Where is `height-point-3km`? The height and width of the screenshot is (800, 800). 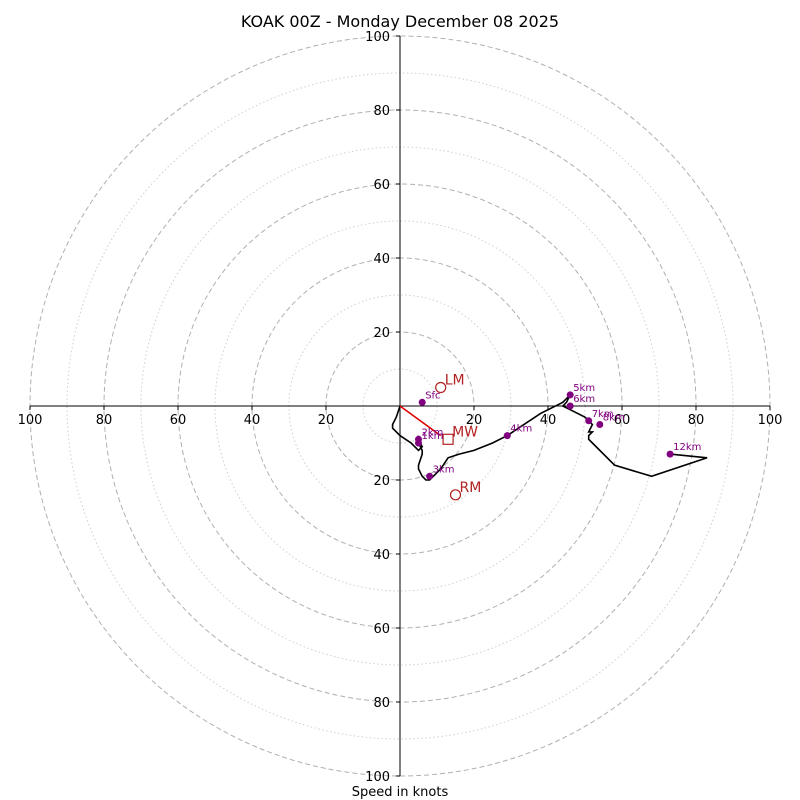 height-point-3km is located at coordinates (430, 476).